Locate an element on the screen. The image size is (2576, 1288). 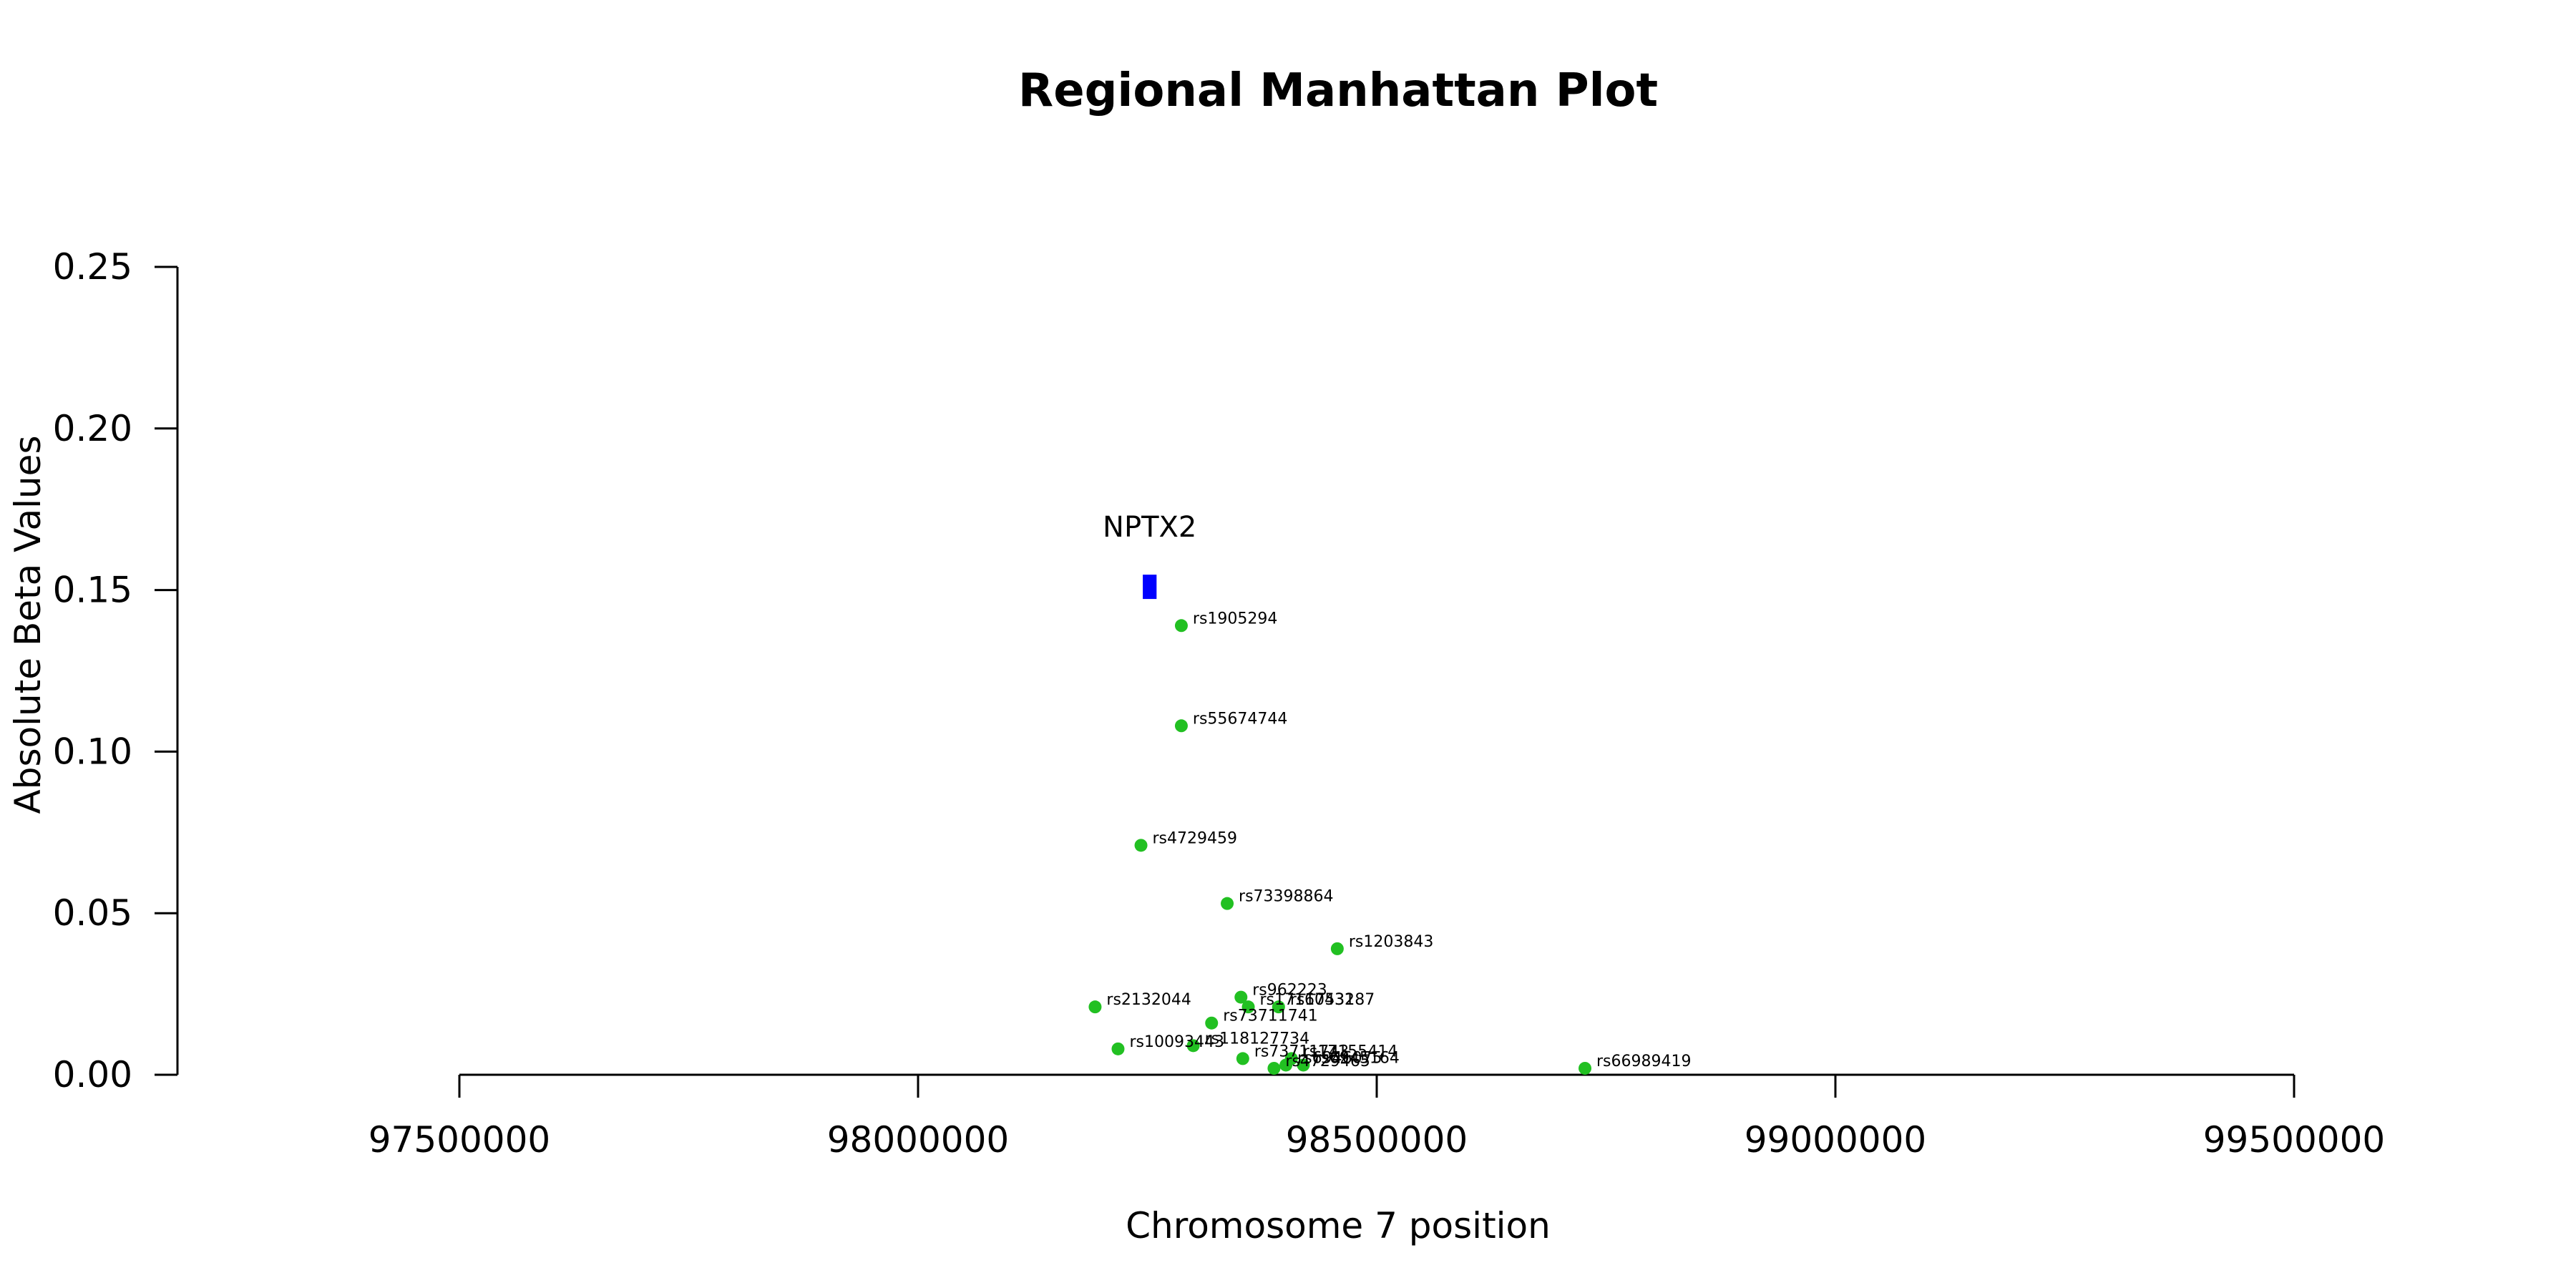
snp-label: rs4729459 is located at coordinates (1195, 838).